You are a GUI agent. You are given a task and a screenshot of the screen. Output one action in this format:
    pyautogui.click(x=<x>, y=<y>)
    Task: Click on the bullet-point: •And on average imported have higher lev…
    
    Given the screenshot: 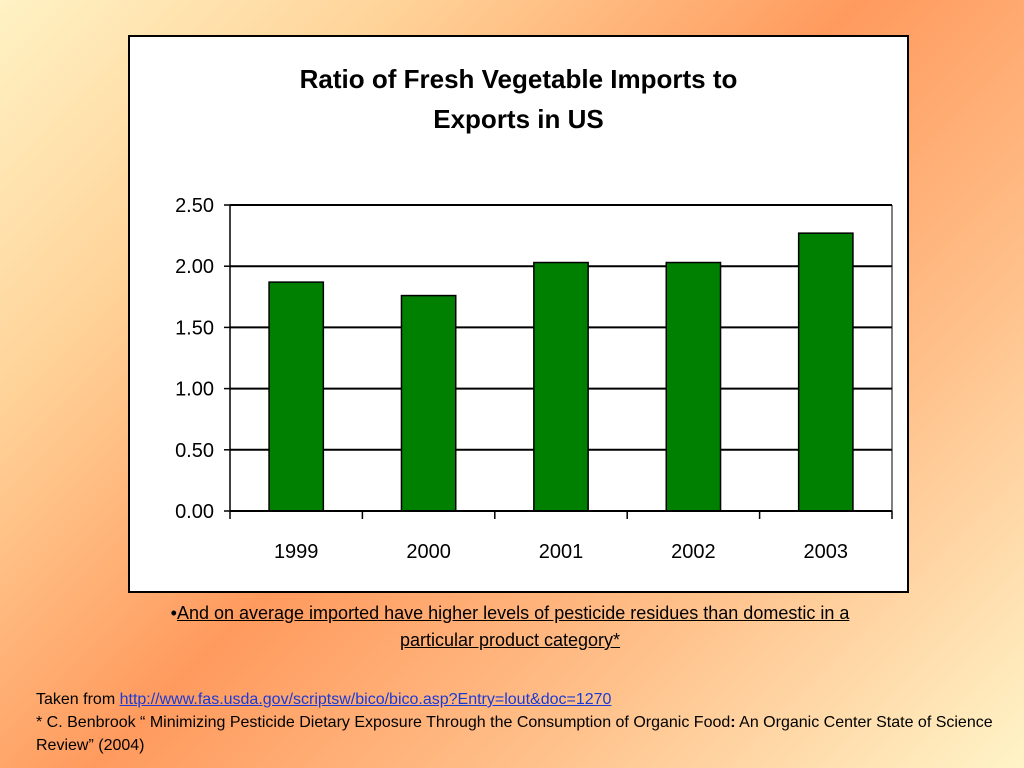 What is the action you would take?
    pyautogui.click(x=510, y=627)
    